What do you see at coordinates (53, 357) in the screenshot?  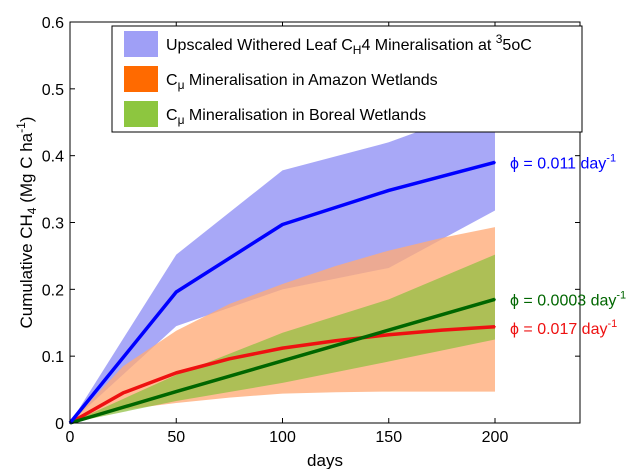 I see `y-tick-label: 0.1` at bounding box center [53, 357].